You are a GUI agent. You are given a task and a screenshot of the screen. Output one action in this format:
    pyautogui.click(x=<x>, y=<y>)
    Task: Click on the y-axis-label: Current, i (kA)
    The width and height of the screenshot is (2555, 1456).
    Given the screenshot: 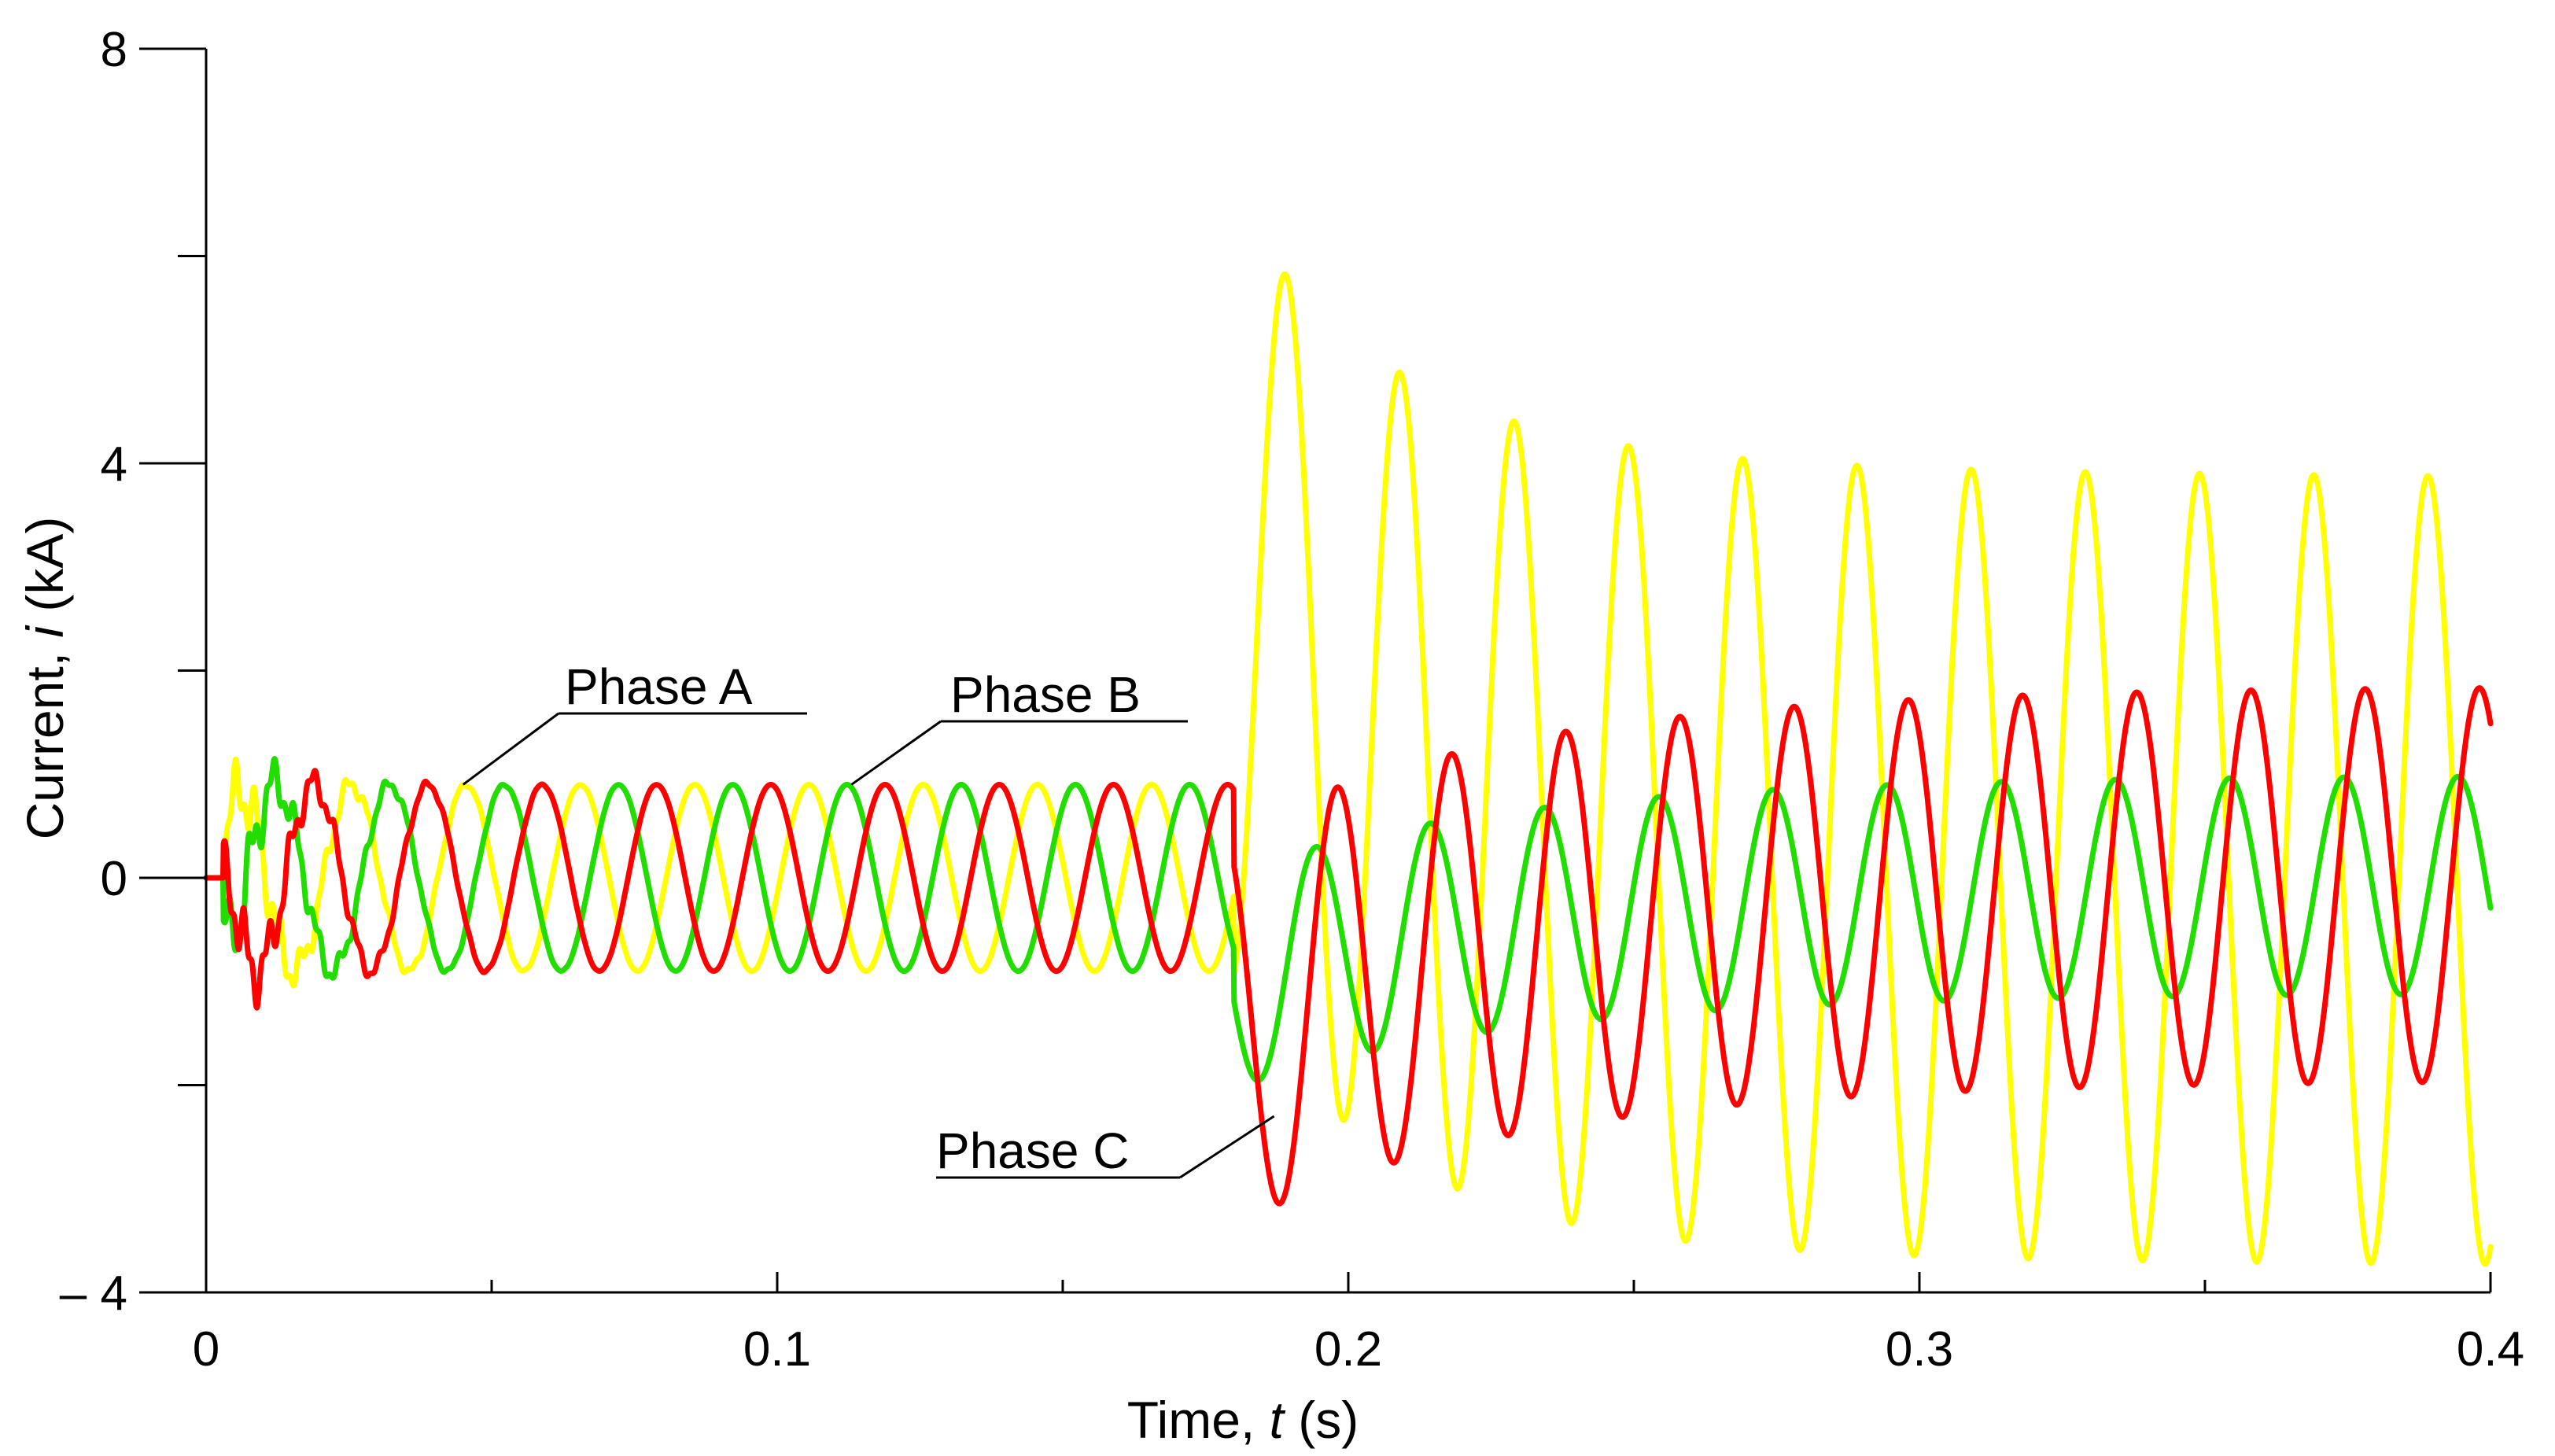 What is the action you would take?
    pyautogui.click(x=45, y=678)
    